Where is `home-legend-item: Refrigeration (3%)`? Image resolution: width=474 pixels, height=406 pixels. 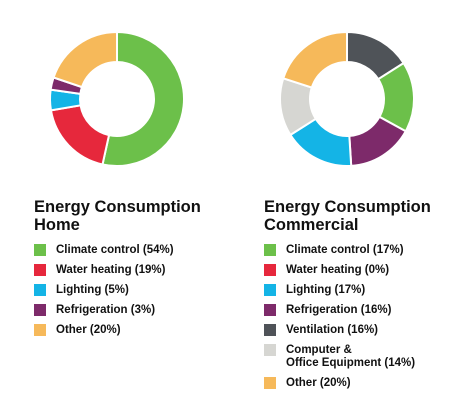 home-legend-item: Refrigeration (3%) is located at coordinates (134, 310).